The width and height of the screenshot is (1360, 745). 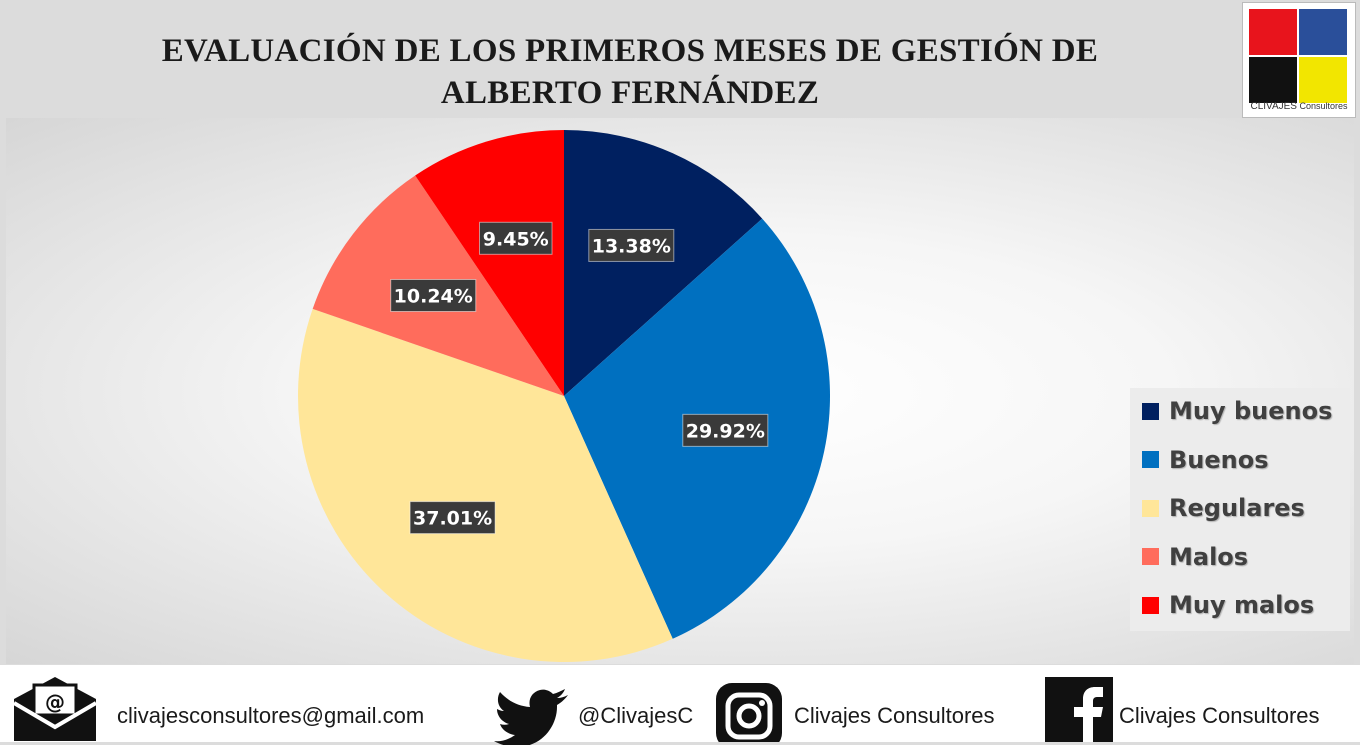 I want to click on data-label-muy-malos: 9.45%, so click(x=516, y=238).